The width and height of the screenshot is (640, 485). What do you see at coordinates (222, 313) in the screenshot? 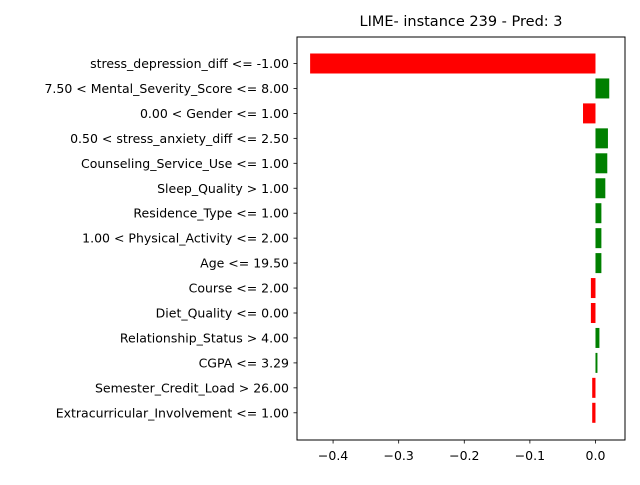
I see `y-tick-label-10: Diet_Quality <= 0.00` at bounding box center [222, 313].